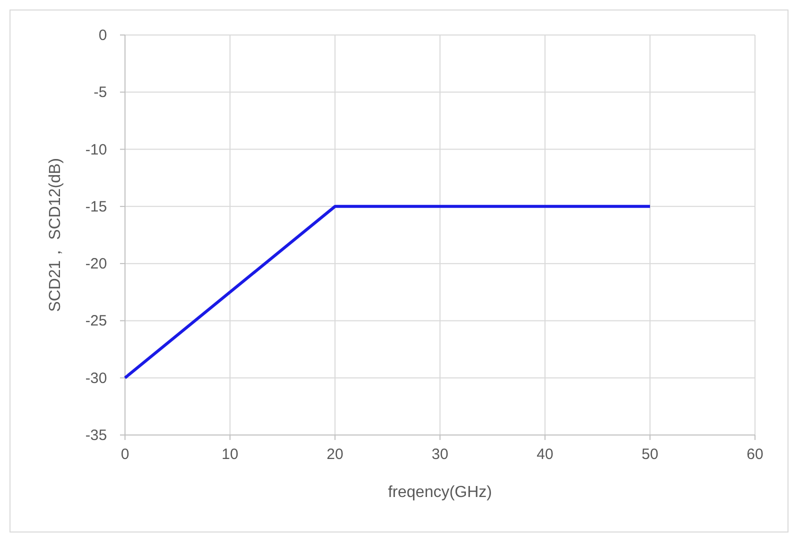  What do you see at coordinates (55, 235) in the screenshot?
I see `y-axis-title: SCD21， SCD12(dB)` at bounding box center [55, 235].